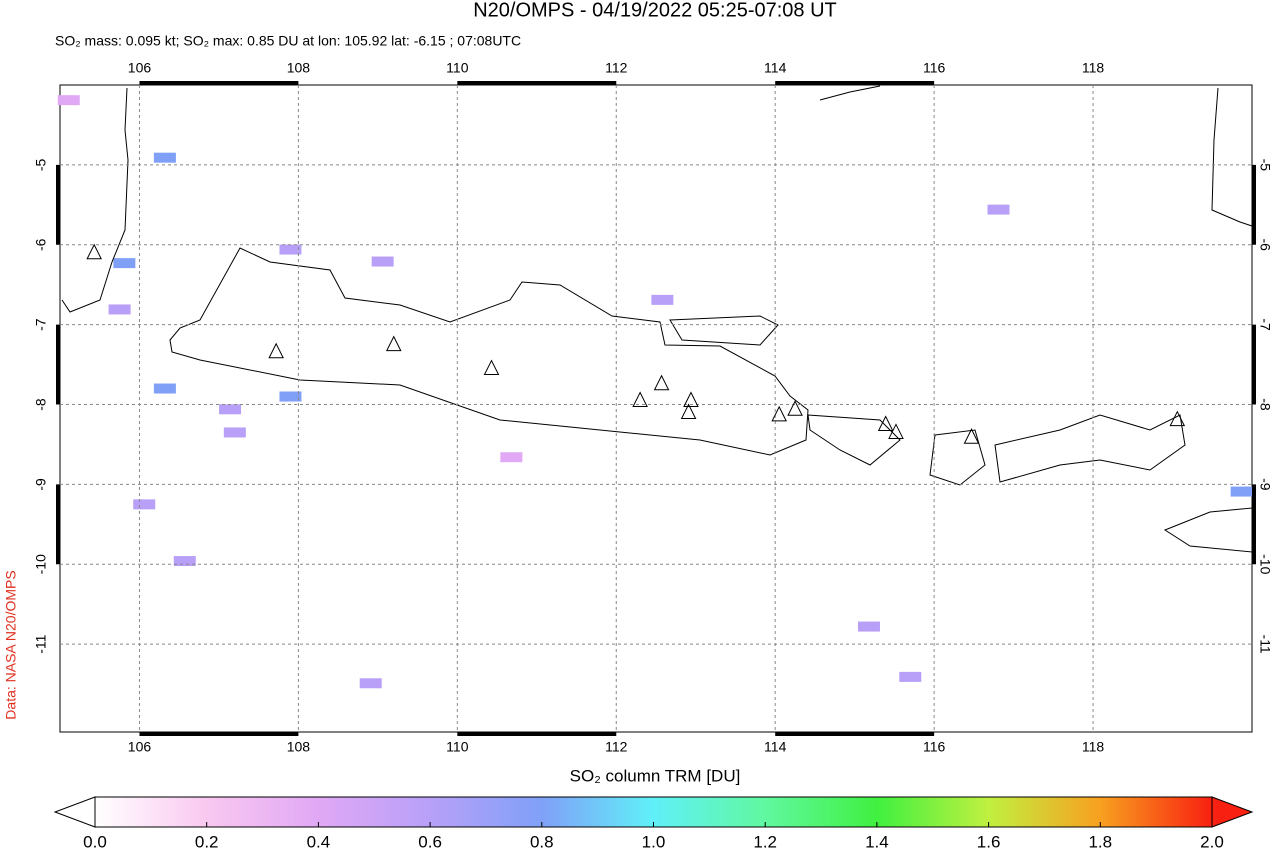 The height and width of the screenshot is (858, 1272). What do you see at coordinates (1232, 812) in the screenshot?
I see `colorbar-over` at bounding box center [1232, 812].